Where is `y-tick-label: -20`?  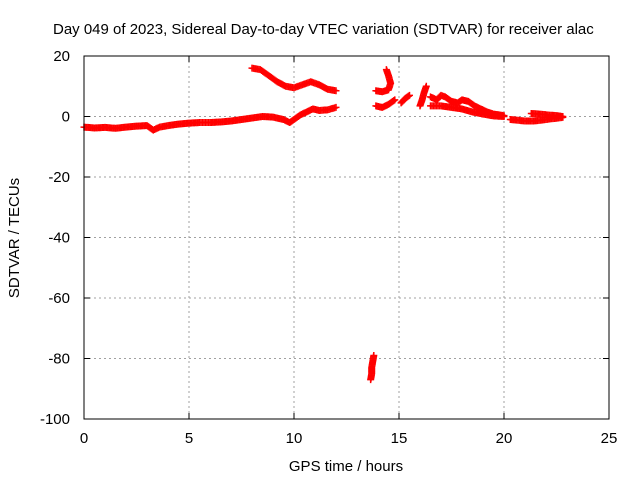
y-tick-label: -20 is located at coordinates (59, 177).